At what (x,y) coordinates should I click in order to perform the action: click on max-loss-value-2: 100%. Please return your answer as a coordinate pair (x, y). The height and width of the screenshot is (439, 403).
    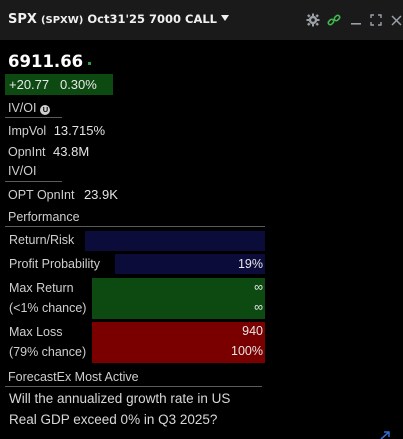
    Looking at the image, I should click on (247, 351).